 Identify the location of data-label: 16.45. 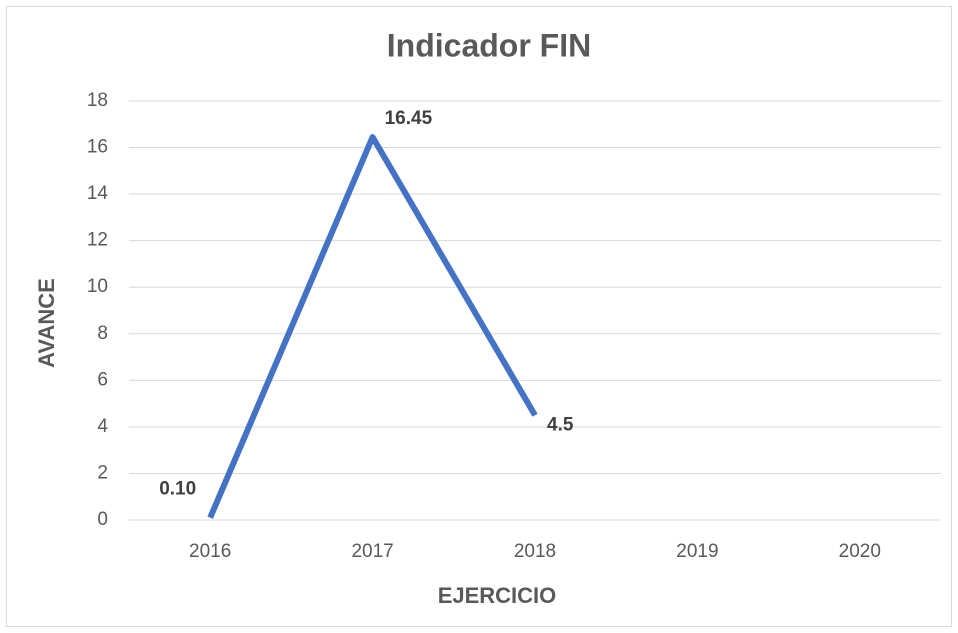
(409, 118).